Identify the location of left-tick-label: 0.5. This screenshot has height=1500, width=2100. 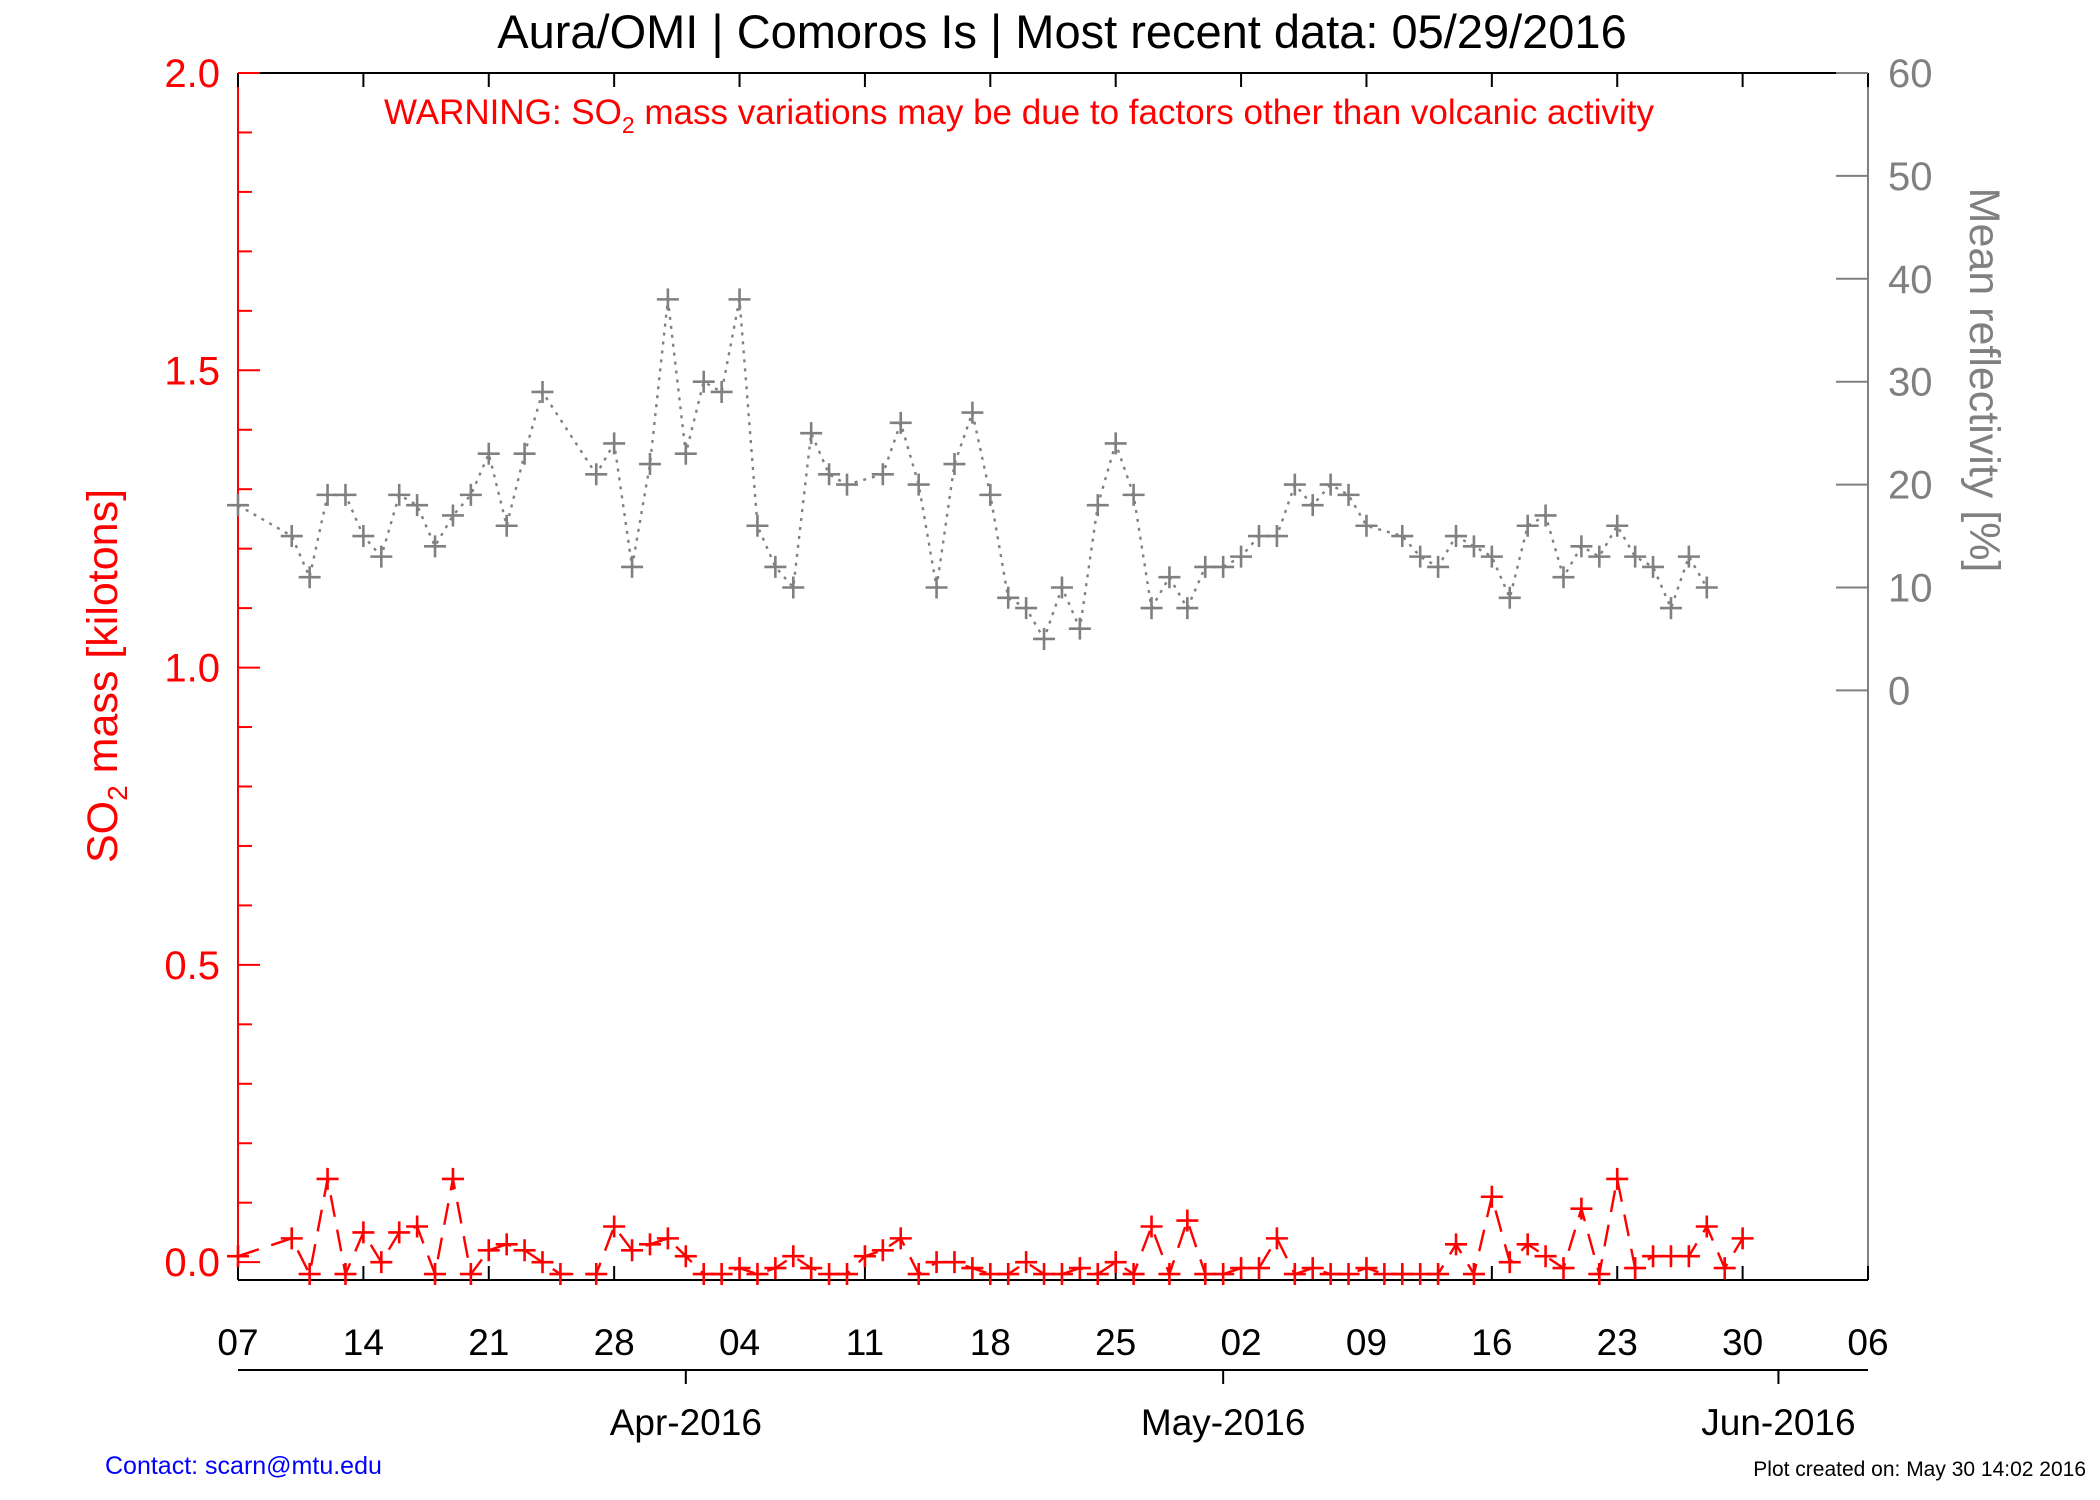
(192, 966).